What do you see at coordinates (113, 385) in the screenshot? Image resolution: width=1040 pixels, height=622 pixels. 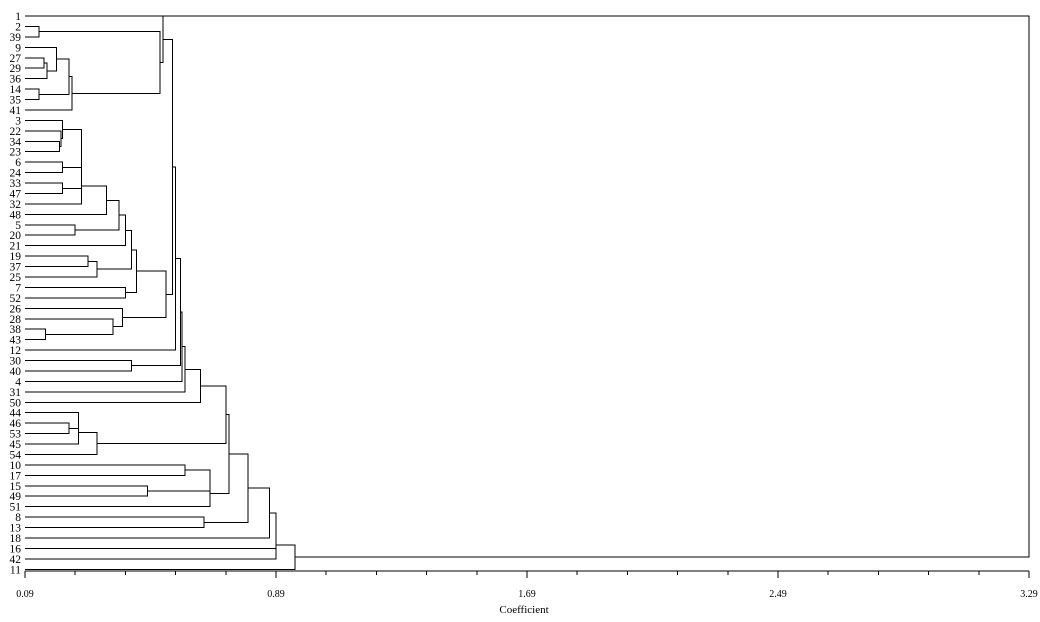 I see `branch-m37` at bounding box center [113, 385].